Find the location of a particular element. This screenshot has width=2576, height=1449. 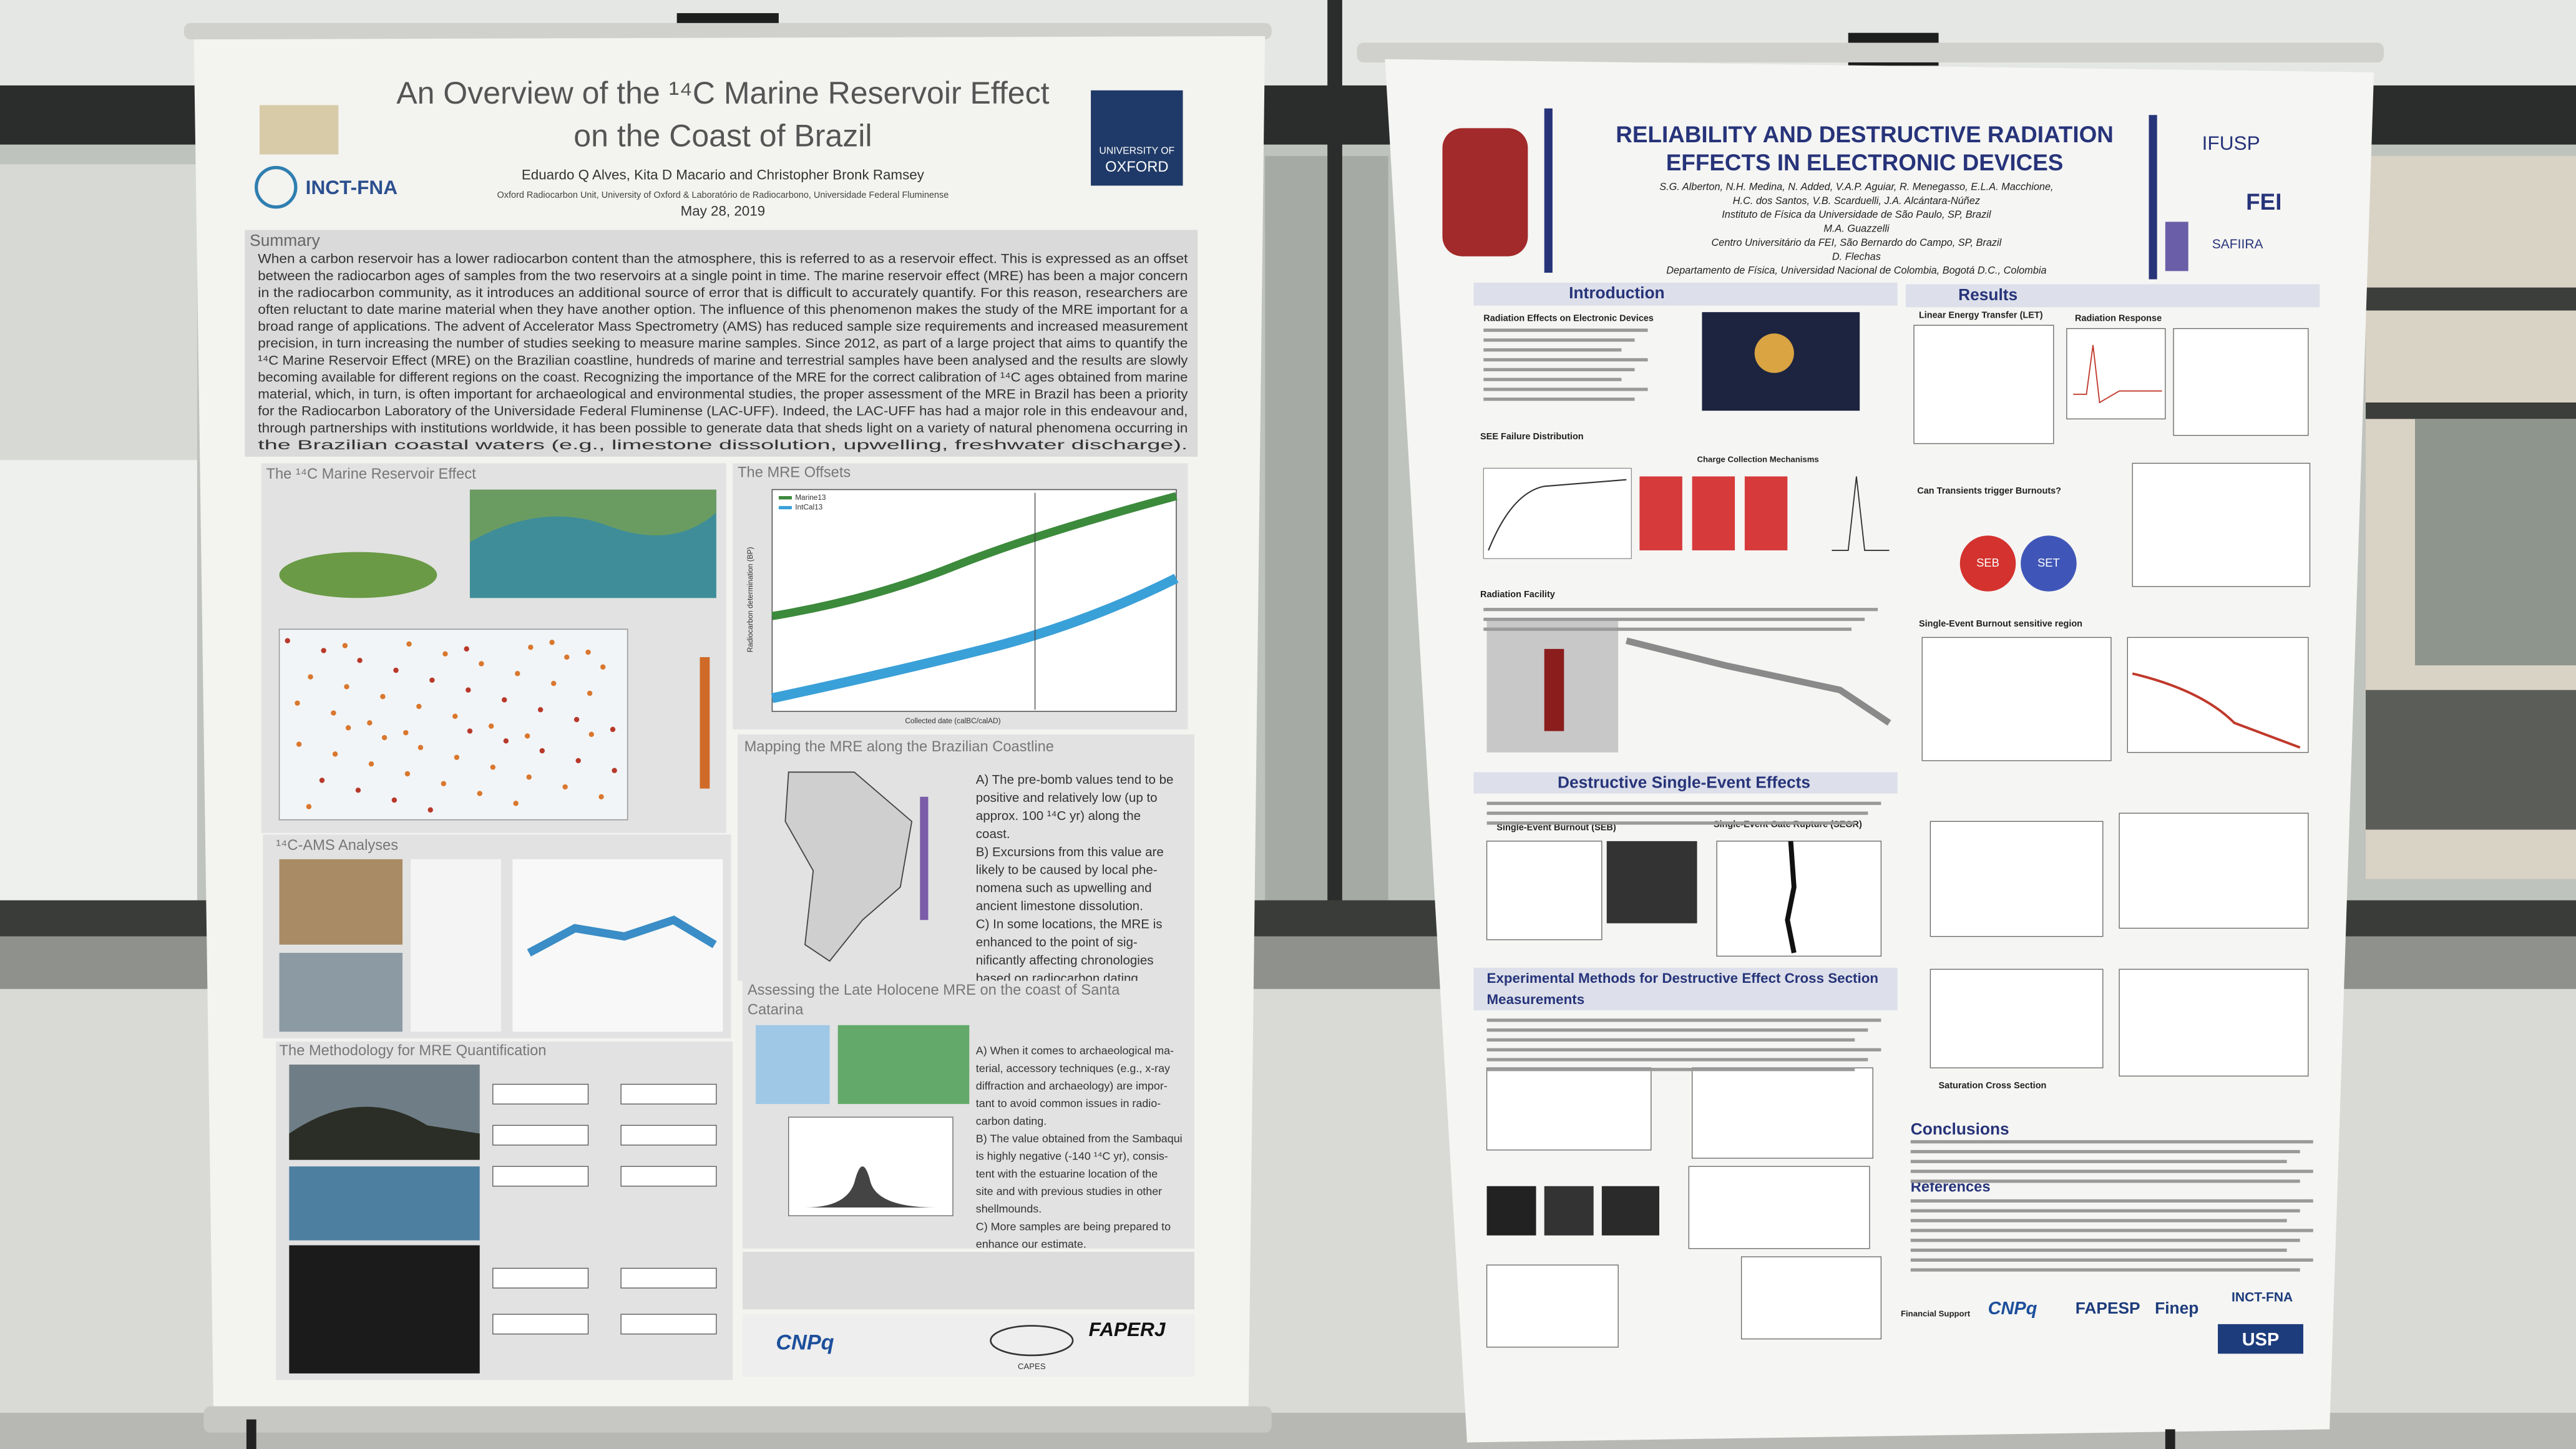

south-america-map is located at coordinates (848, 866).